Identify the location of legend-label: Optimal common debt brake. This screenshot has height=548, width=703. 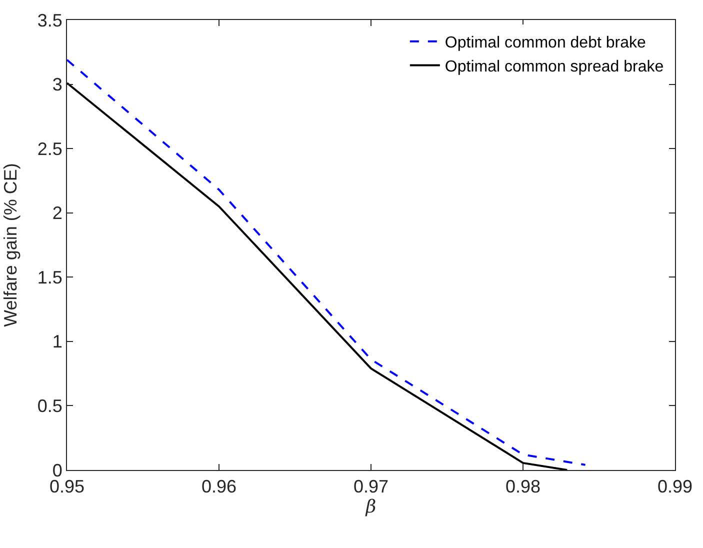
(545, 43).